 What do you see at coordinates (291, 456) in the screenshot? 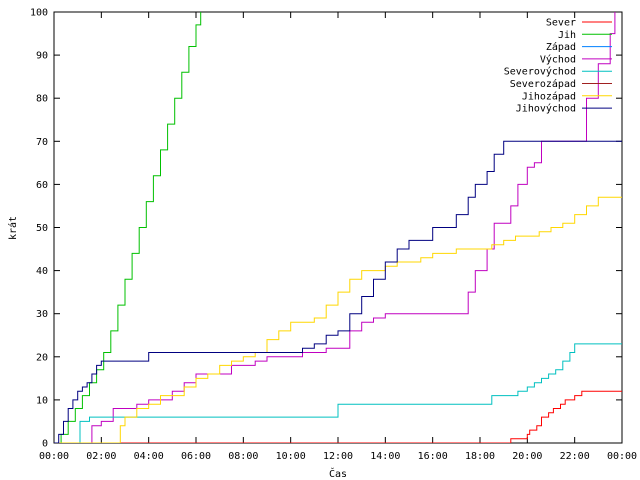
I see `x-tick-label: 10:00` at bounding box center [291, 456].